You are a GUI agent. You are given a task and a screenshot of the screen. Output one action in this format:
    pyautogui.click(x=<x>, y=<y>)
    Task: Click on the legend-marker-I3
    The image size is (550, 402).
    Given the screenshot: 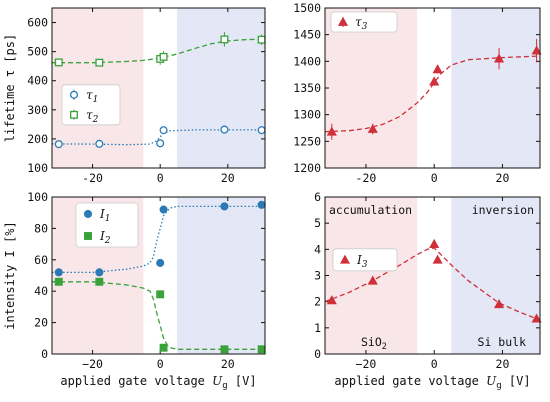 What is the action you would take?
    pyautogui.click(x=345, y=259)
    